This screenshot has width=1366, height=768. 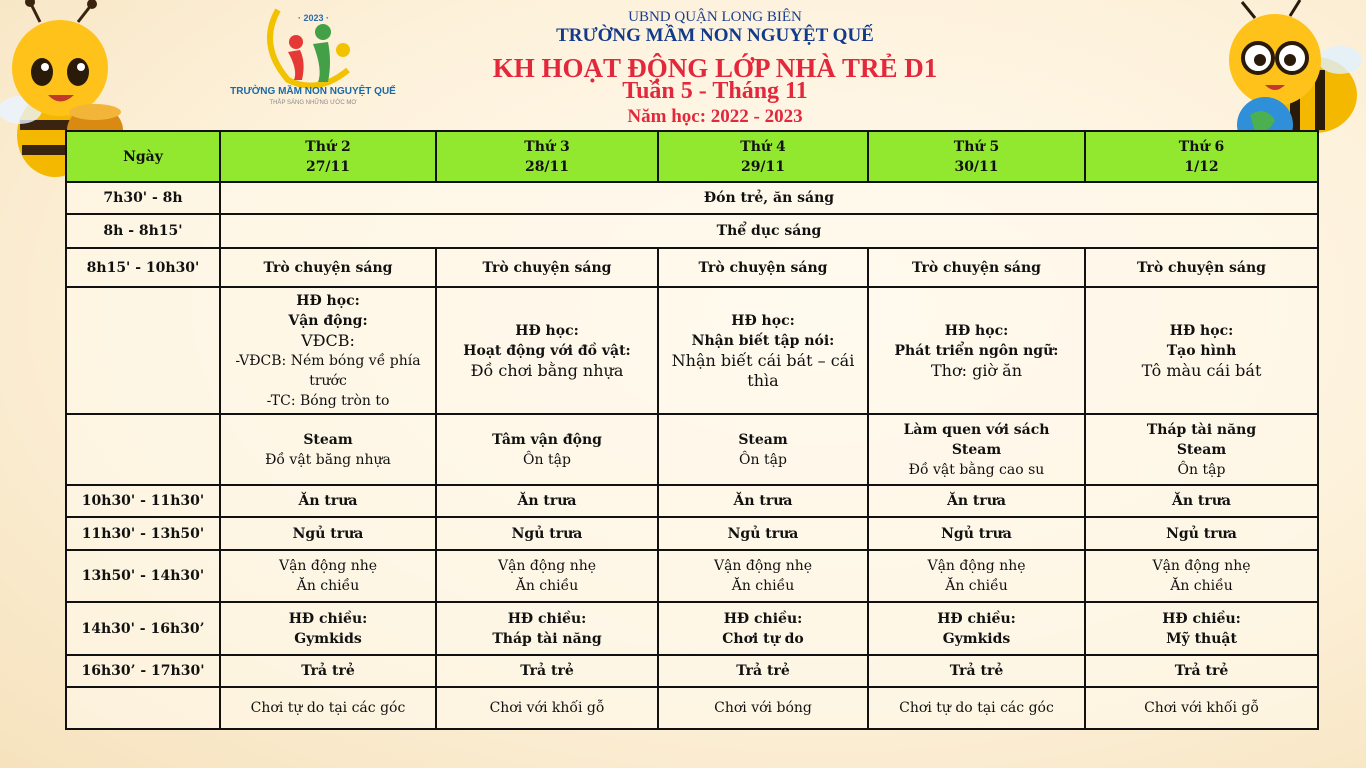 What do you see at coordinates (763, 146) in the screenshot?
I see `column-header-line: Thứ 4` at bounding box center [763, 146].